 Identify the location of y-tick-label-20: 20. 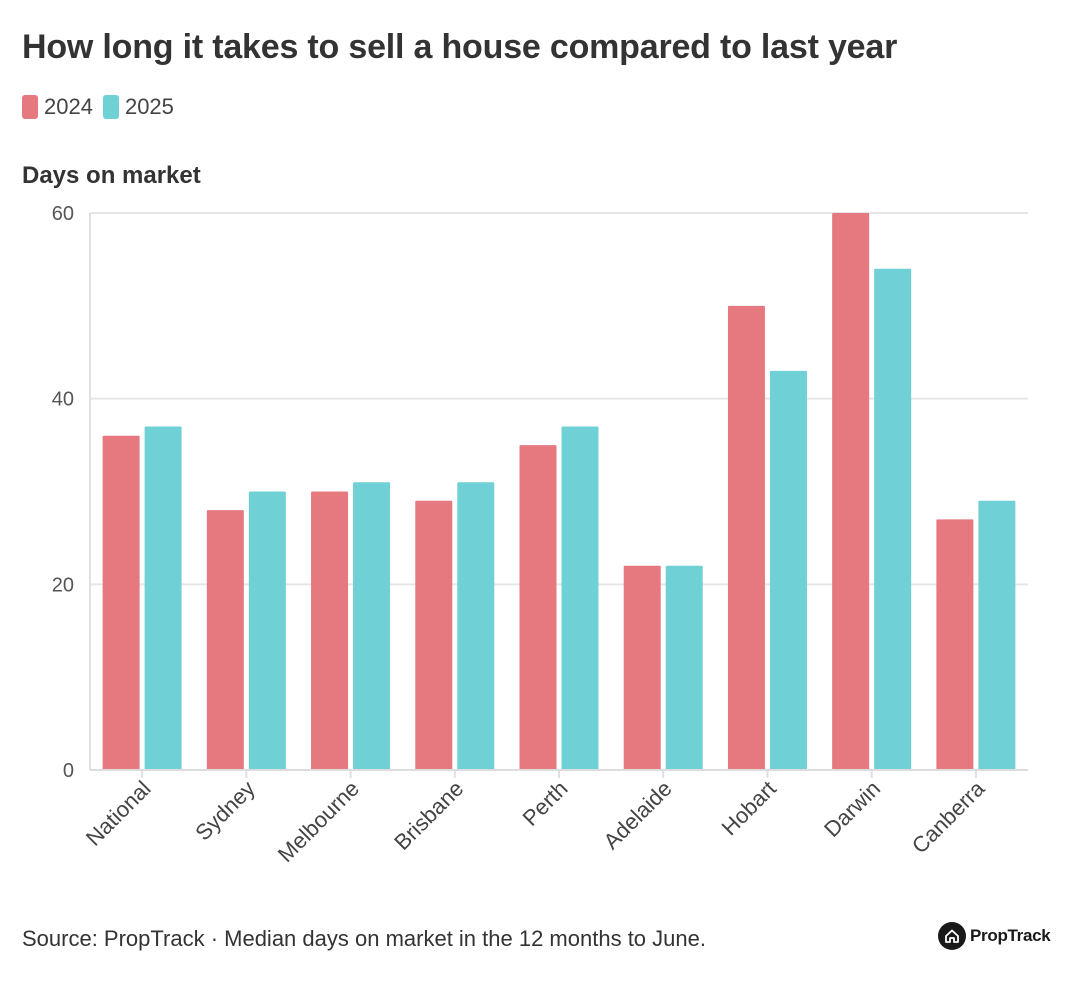
(63, 585).